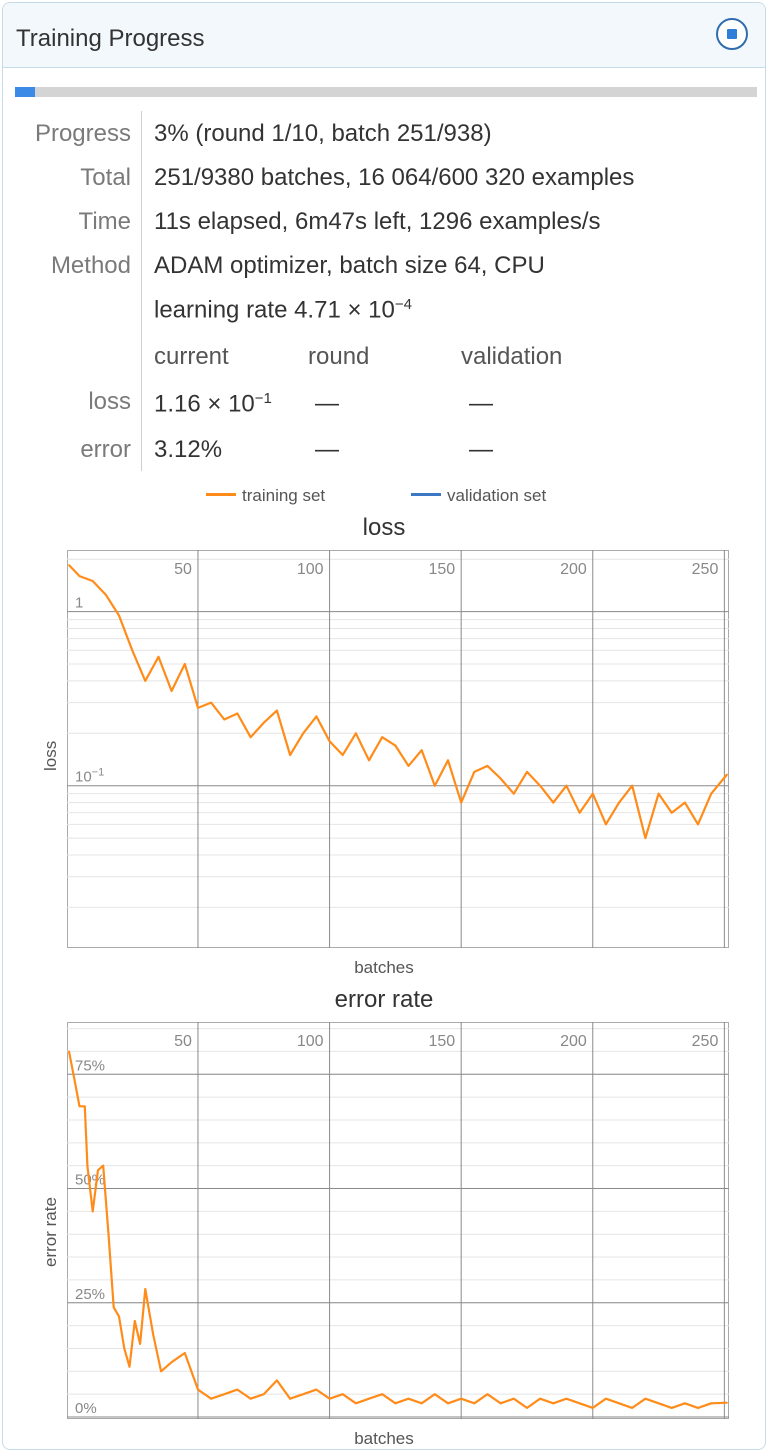 This screenshot has width=770, height=1454. What do you see at coordinates (79, 603) in the screenshot?
I see `loss-chart-ytick-label: 1` at bounding box center [79, 603].